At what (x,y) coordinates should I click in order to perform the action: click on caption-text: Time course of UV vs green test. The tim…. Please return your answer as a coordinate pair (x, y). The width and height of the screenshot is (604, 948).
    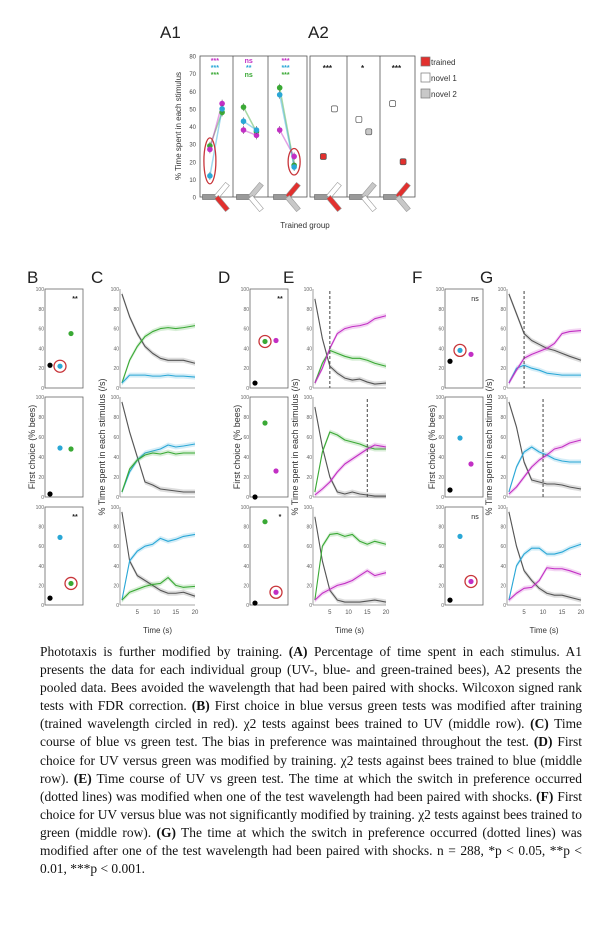
    Looking at the image, I should click on (311, 787).